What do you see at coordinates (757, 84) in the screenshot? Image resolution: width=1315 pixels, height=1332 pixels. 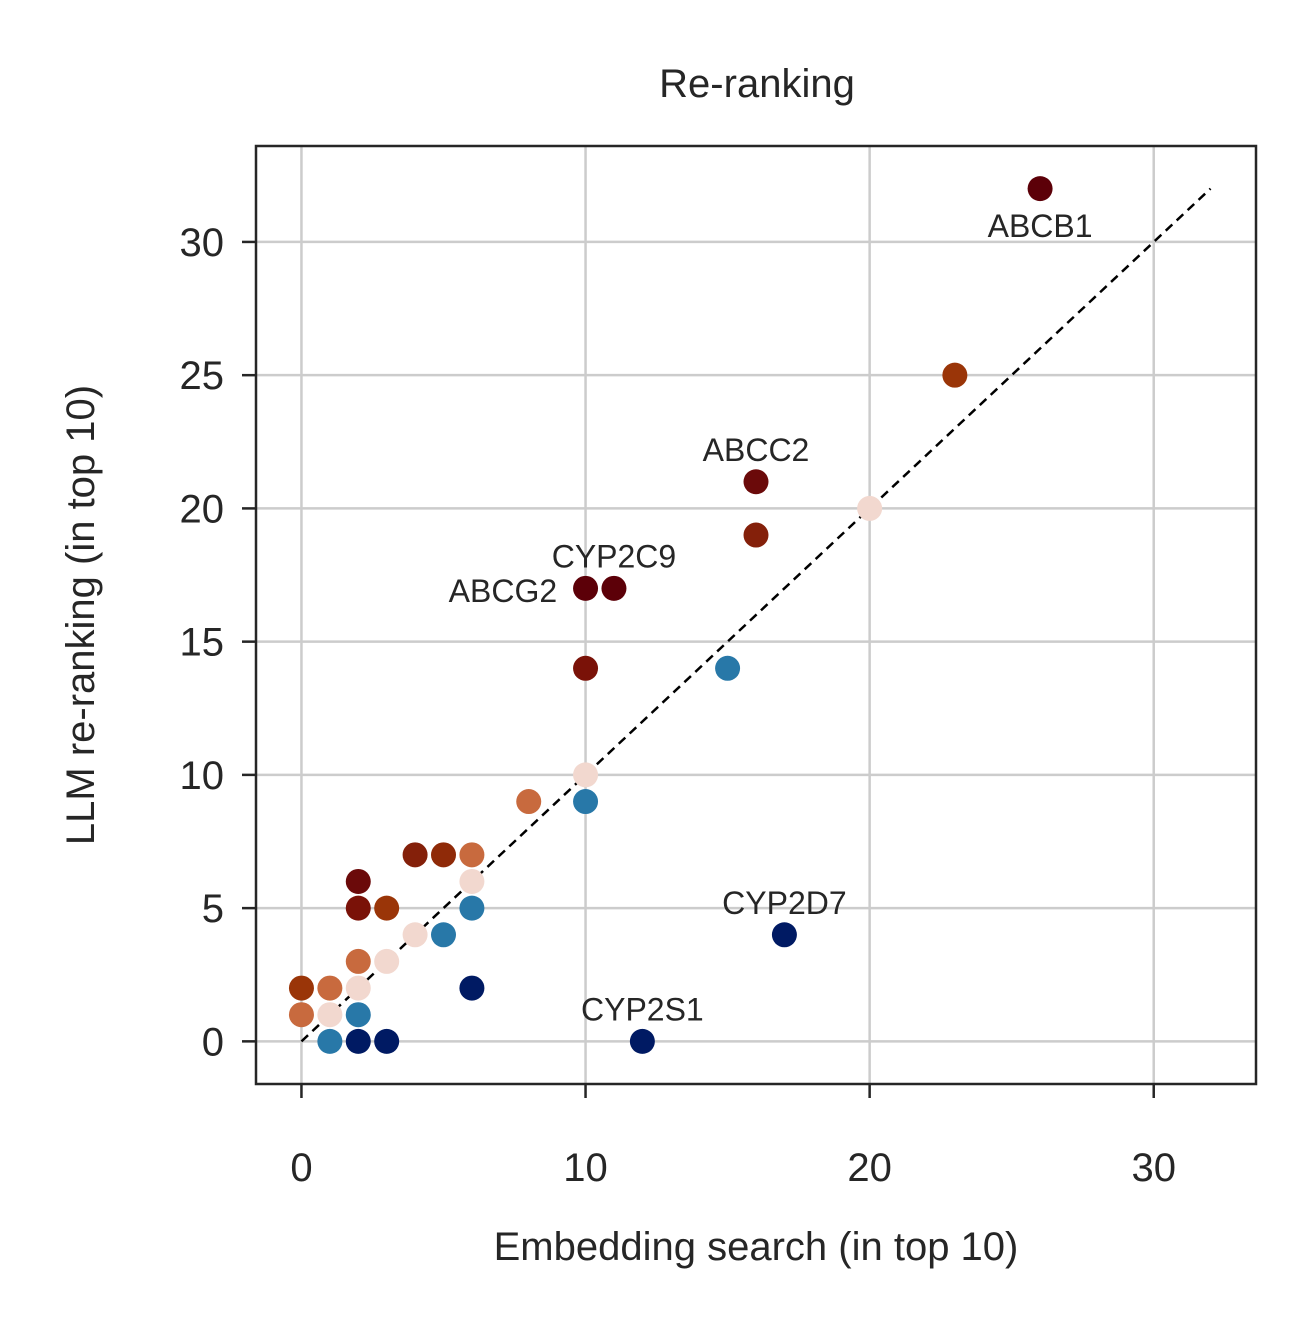 I see `chart-title: Re-ranking` at bounding box center [757, 84].